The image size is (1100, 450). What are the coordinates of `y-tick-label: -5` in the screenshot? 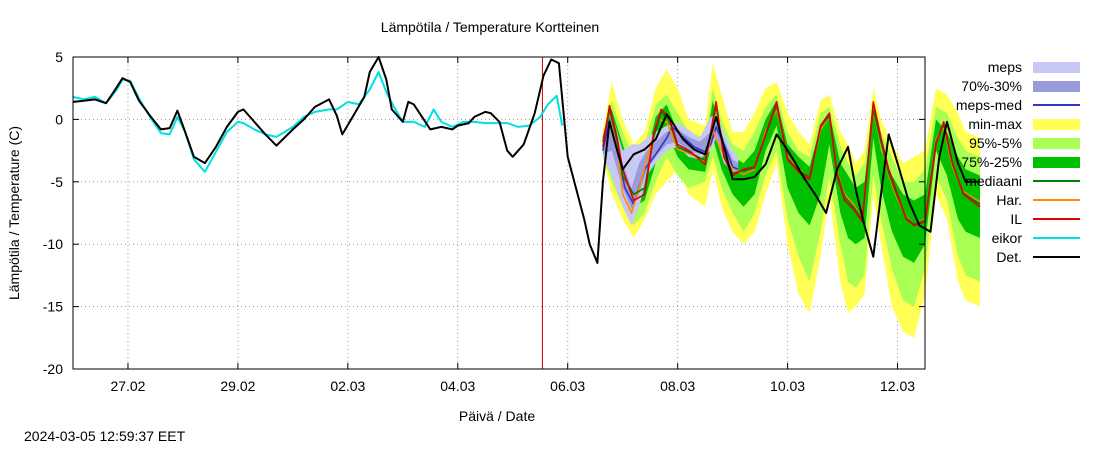 It's located at (57, 182).